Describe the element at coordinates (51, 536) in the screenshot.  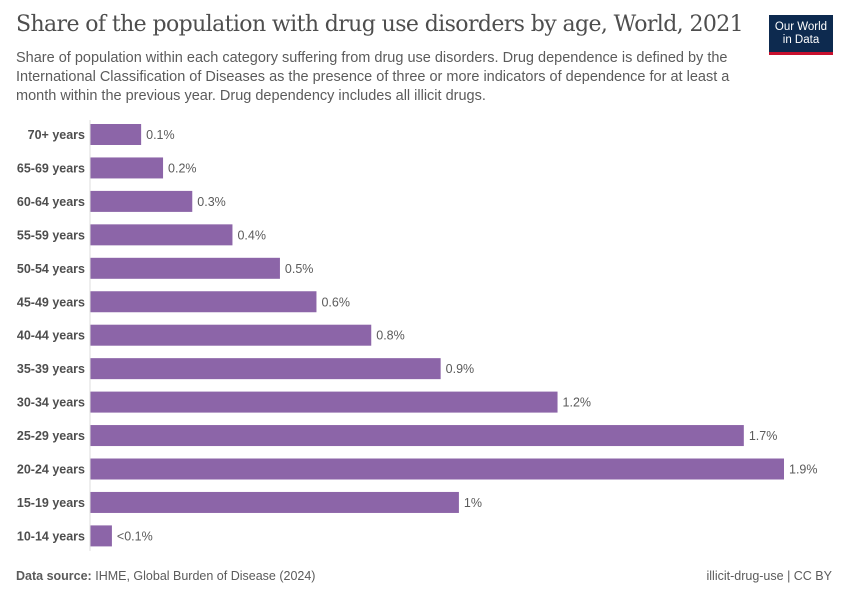
I see `category-label: 10-14 years` at that location.